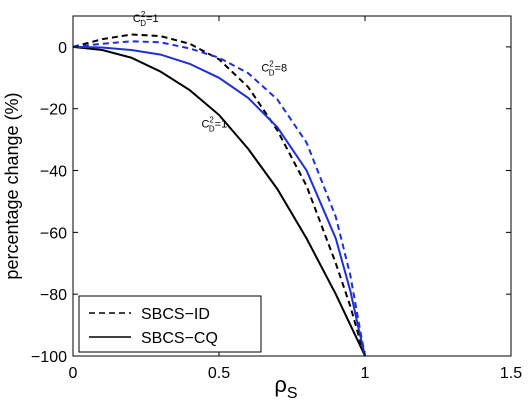 The image size is (529, 405). I want to click on y-tick-label: −100, so click(49, 357).